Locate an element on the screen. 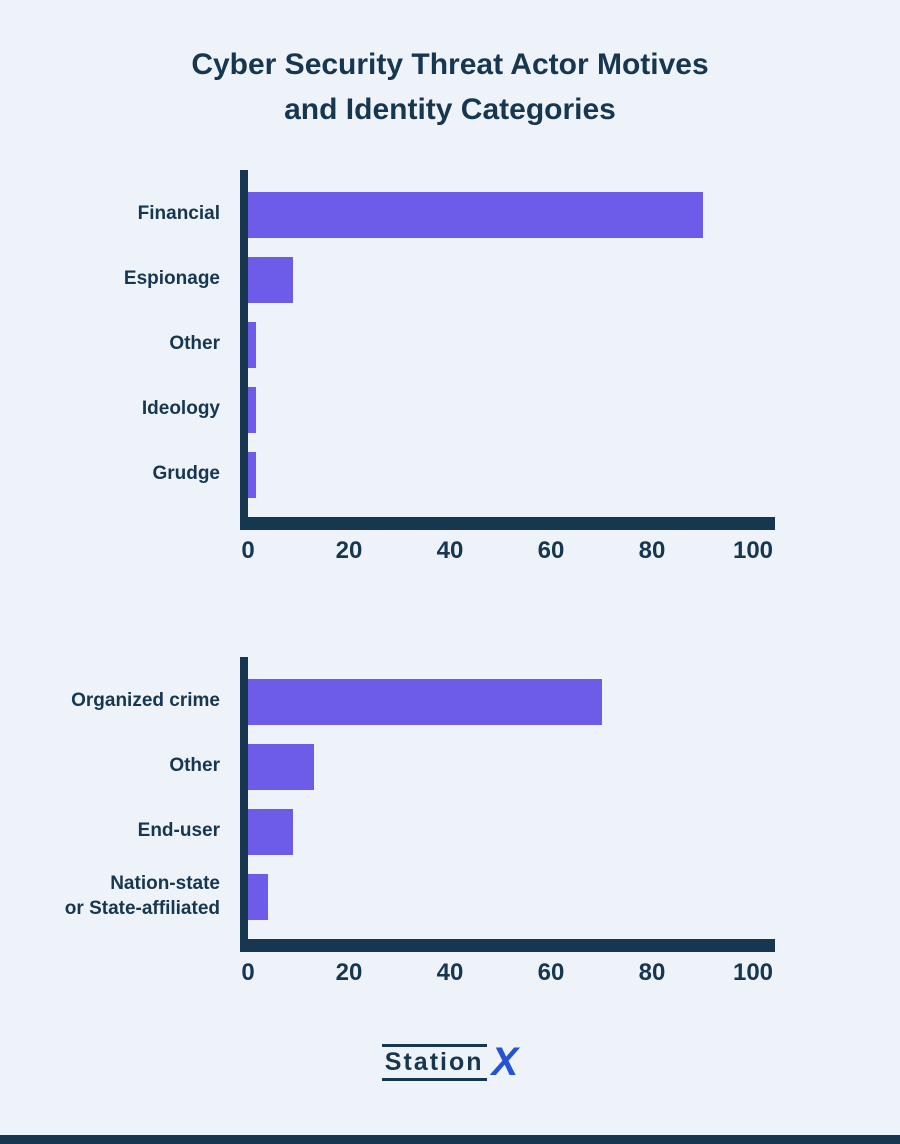 The height and width of the screenshot is (1144, 900). category-label: Grudge is located at coordinates (186, 474).